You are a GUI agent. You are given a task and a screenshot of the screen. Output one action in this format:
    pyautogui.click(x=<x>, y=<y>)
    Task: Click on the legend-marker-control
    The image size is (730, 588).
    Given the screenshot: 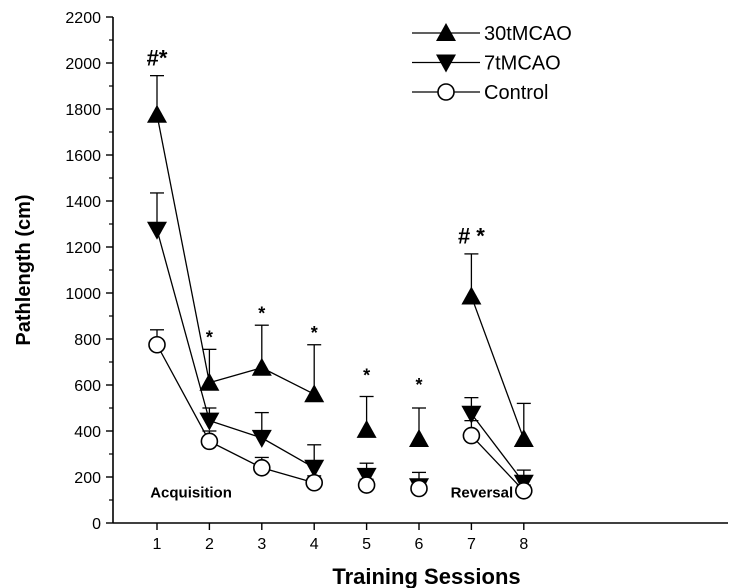 What is the action you would take?
    pyautogui.click(x=446, y=92)
    